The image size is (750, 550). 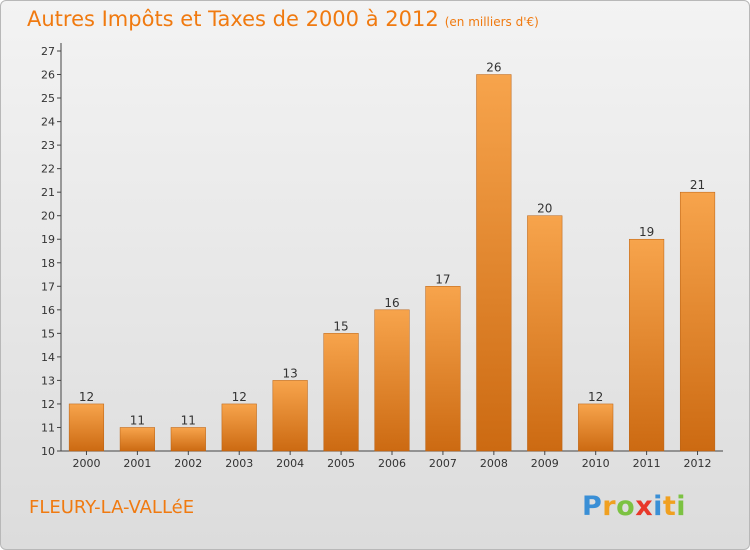 I want to click on y-tick-label: 14, so click(x=48, y=357).